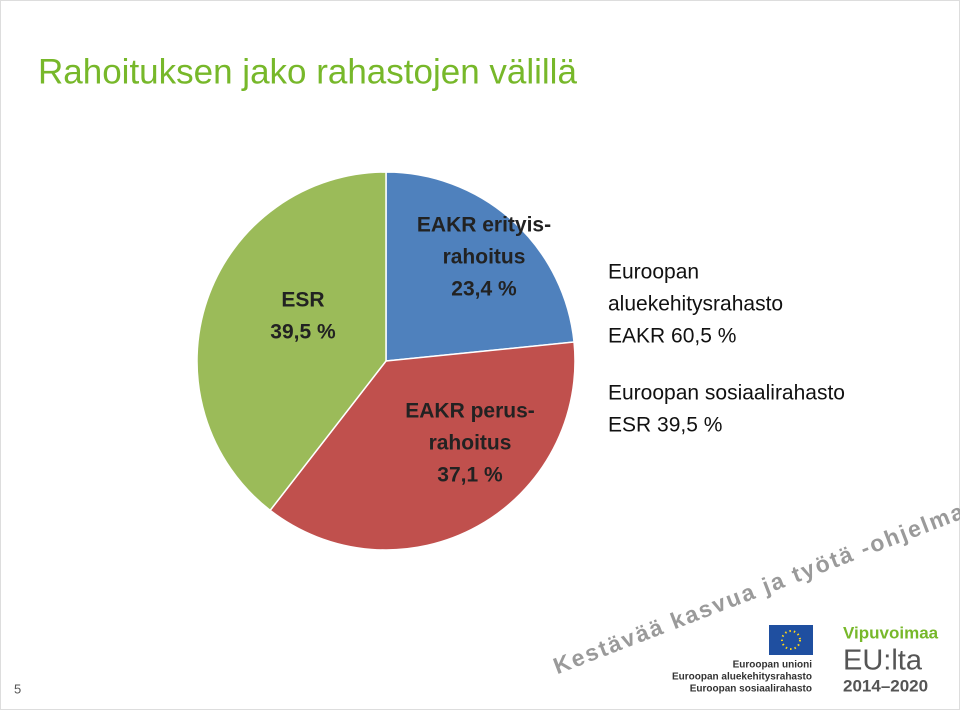 The image size is (960, 710). I want to click on value-label: 39,5 %, so click(303, 332).